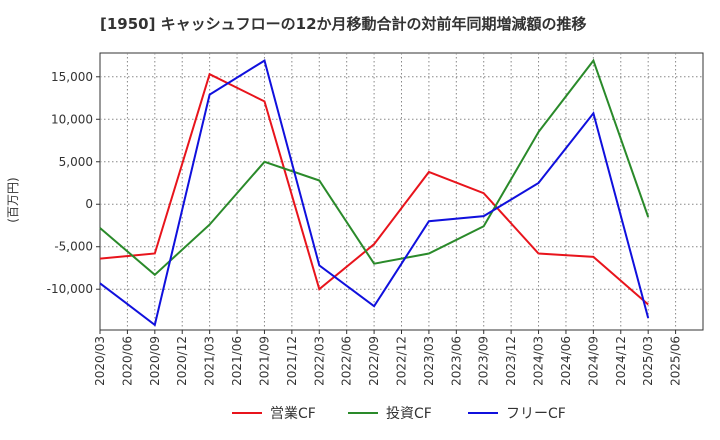  I want to click on x-tick-label: 2022/09, so click(374, 361).